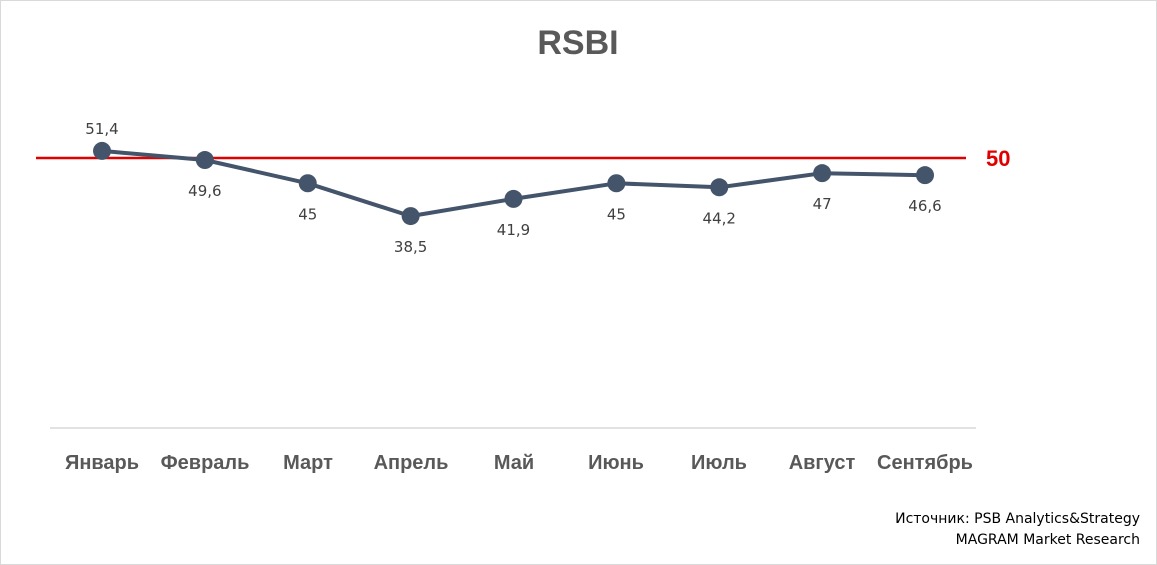 The width and height of the screenshot is (1157, 565). Describe the element at coordinates (1017, 519) in the screenshot. I see `source-line-1: Источник: PSB Analytics&Strategy` at that location.